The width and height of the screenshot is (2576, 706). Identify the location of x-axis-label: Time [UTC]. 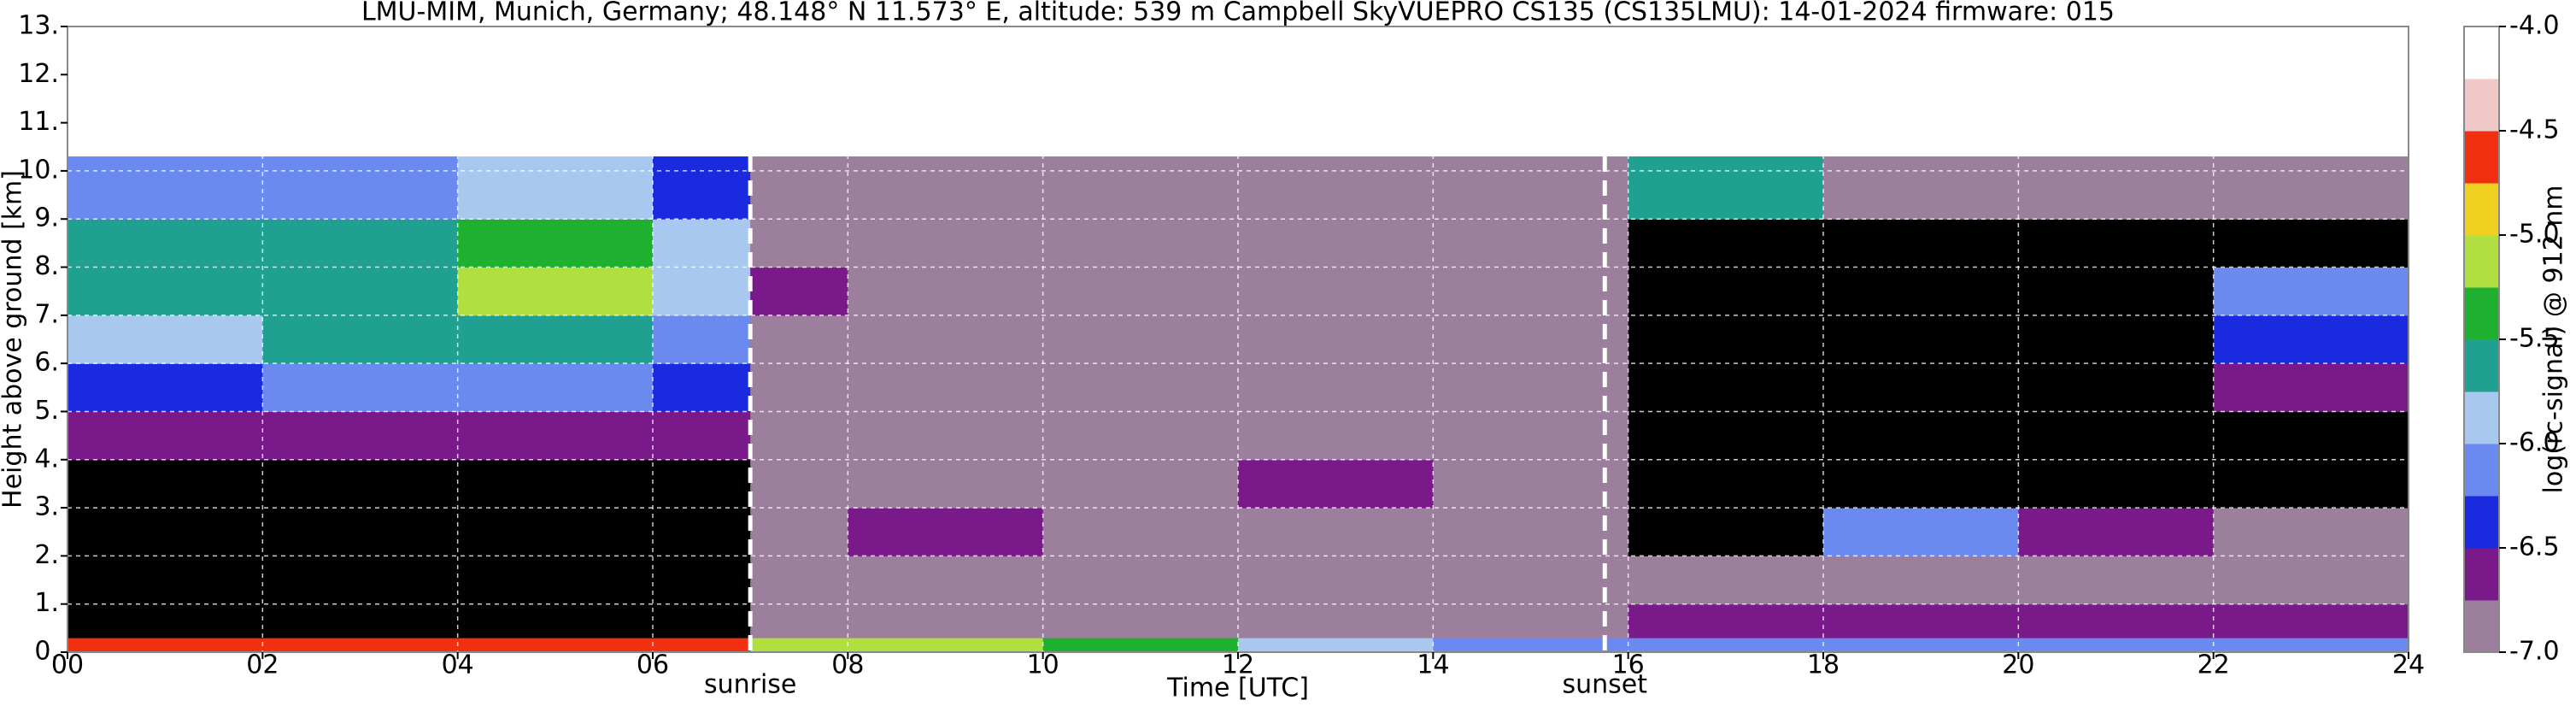
(1237, 688).